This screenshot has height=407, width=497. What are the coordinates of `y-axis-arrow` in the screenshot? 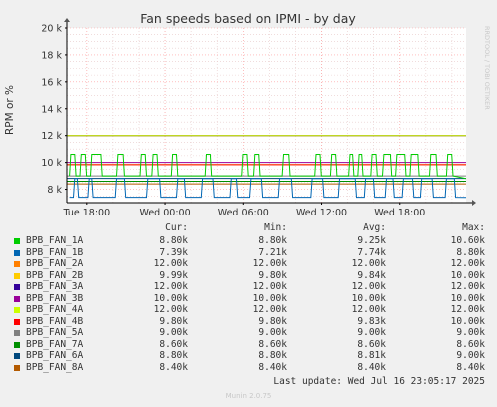 It's located at (67, 20).